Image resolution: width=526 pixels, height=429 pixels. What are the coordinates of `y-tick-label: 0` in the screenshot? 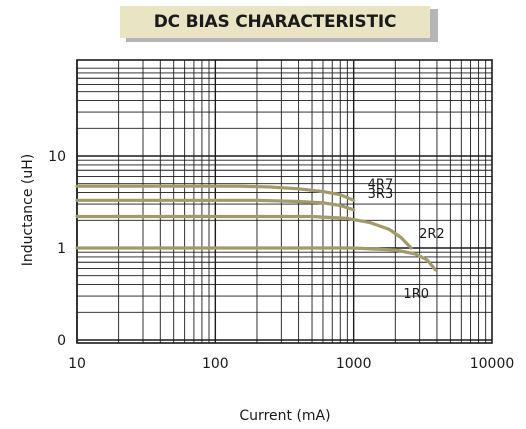 It's located at (61, 341).